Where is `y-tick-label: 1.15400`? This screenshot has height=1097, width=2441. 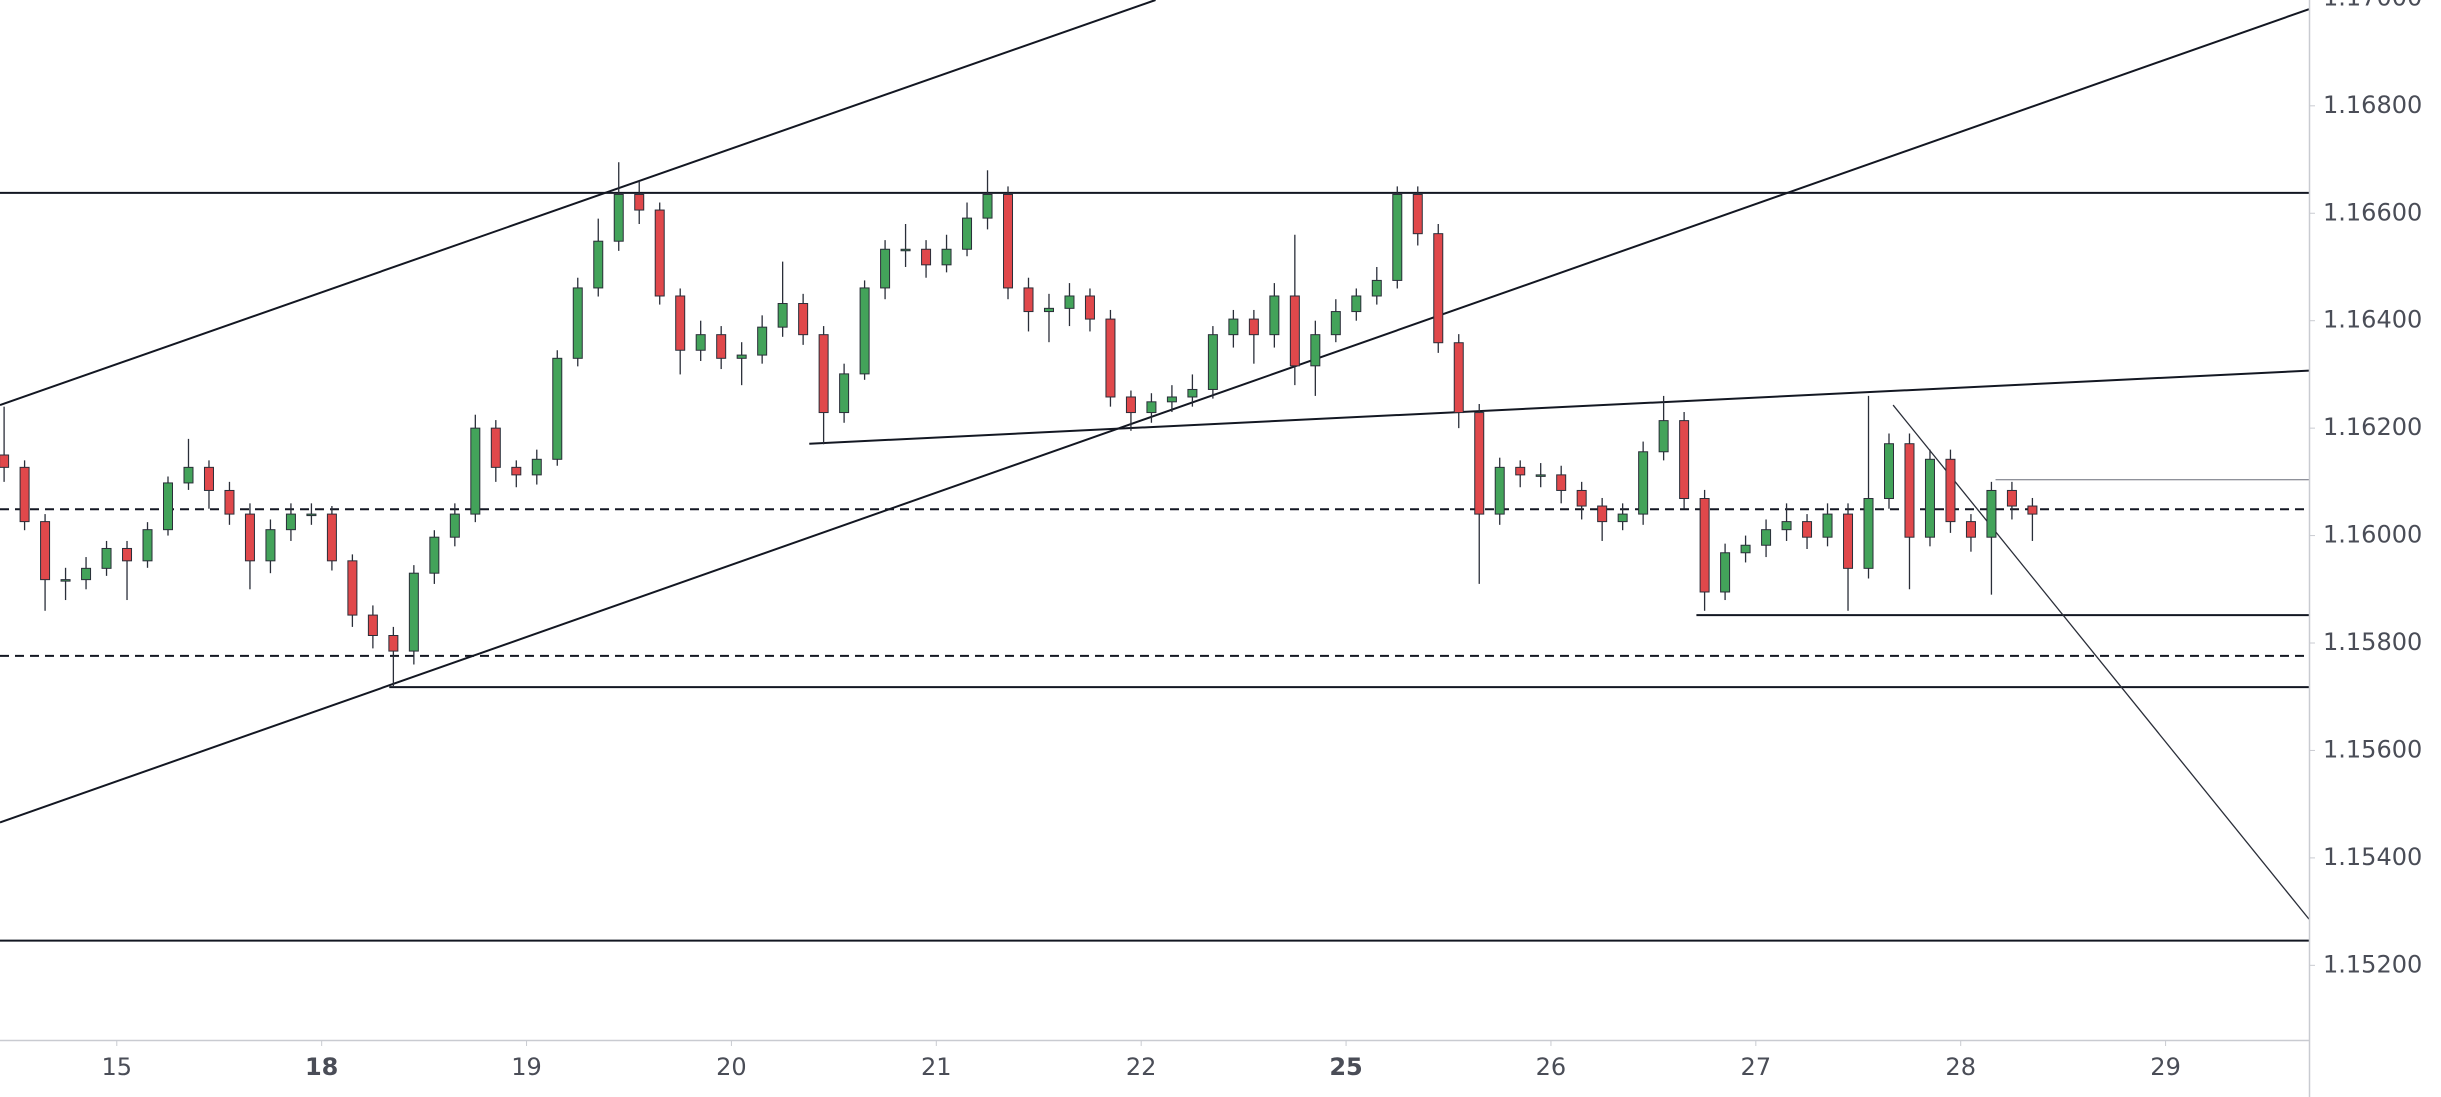 y-tick-label: 1.15400 is located at coordinates (2372, 857).